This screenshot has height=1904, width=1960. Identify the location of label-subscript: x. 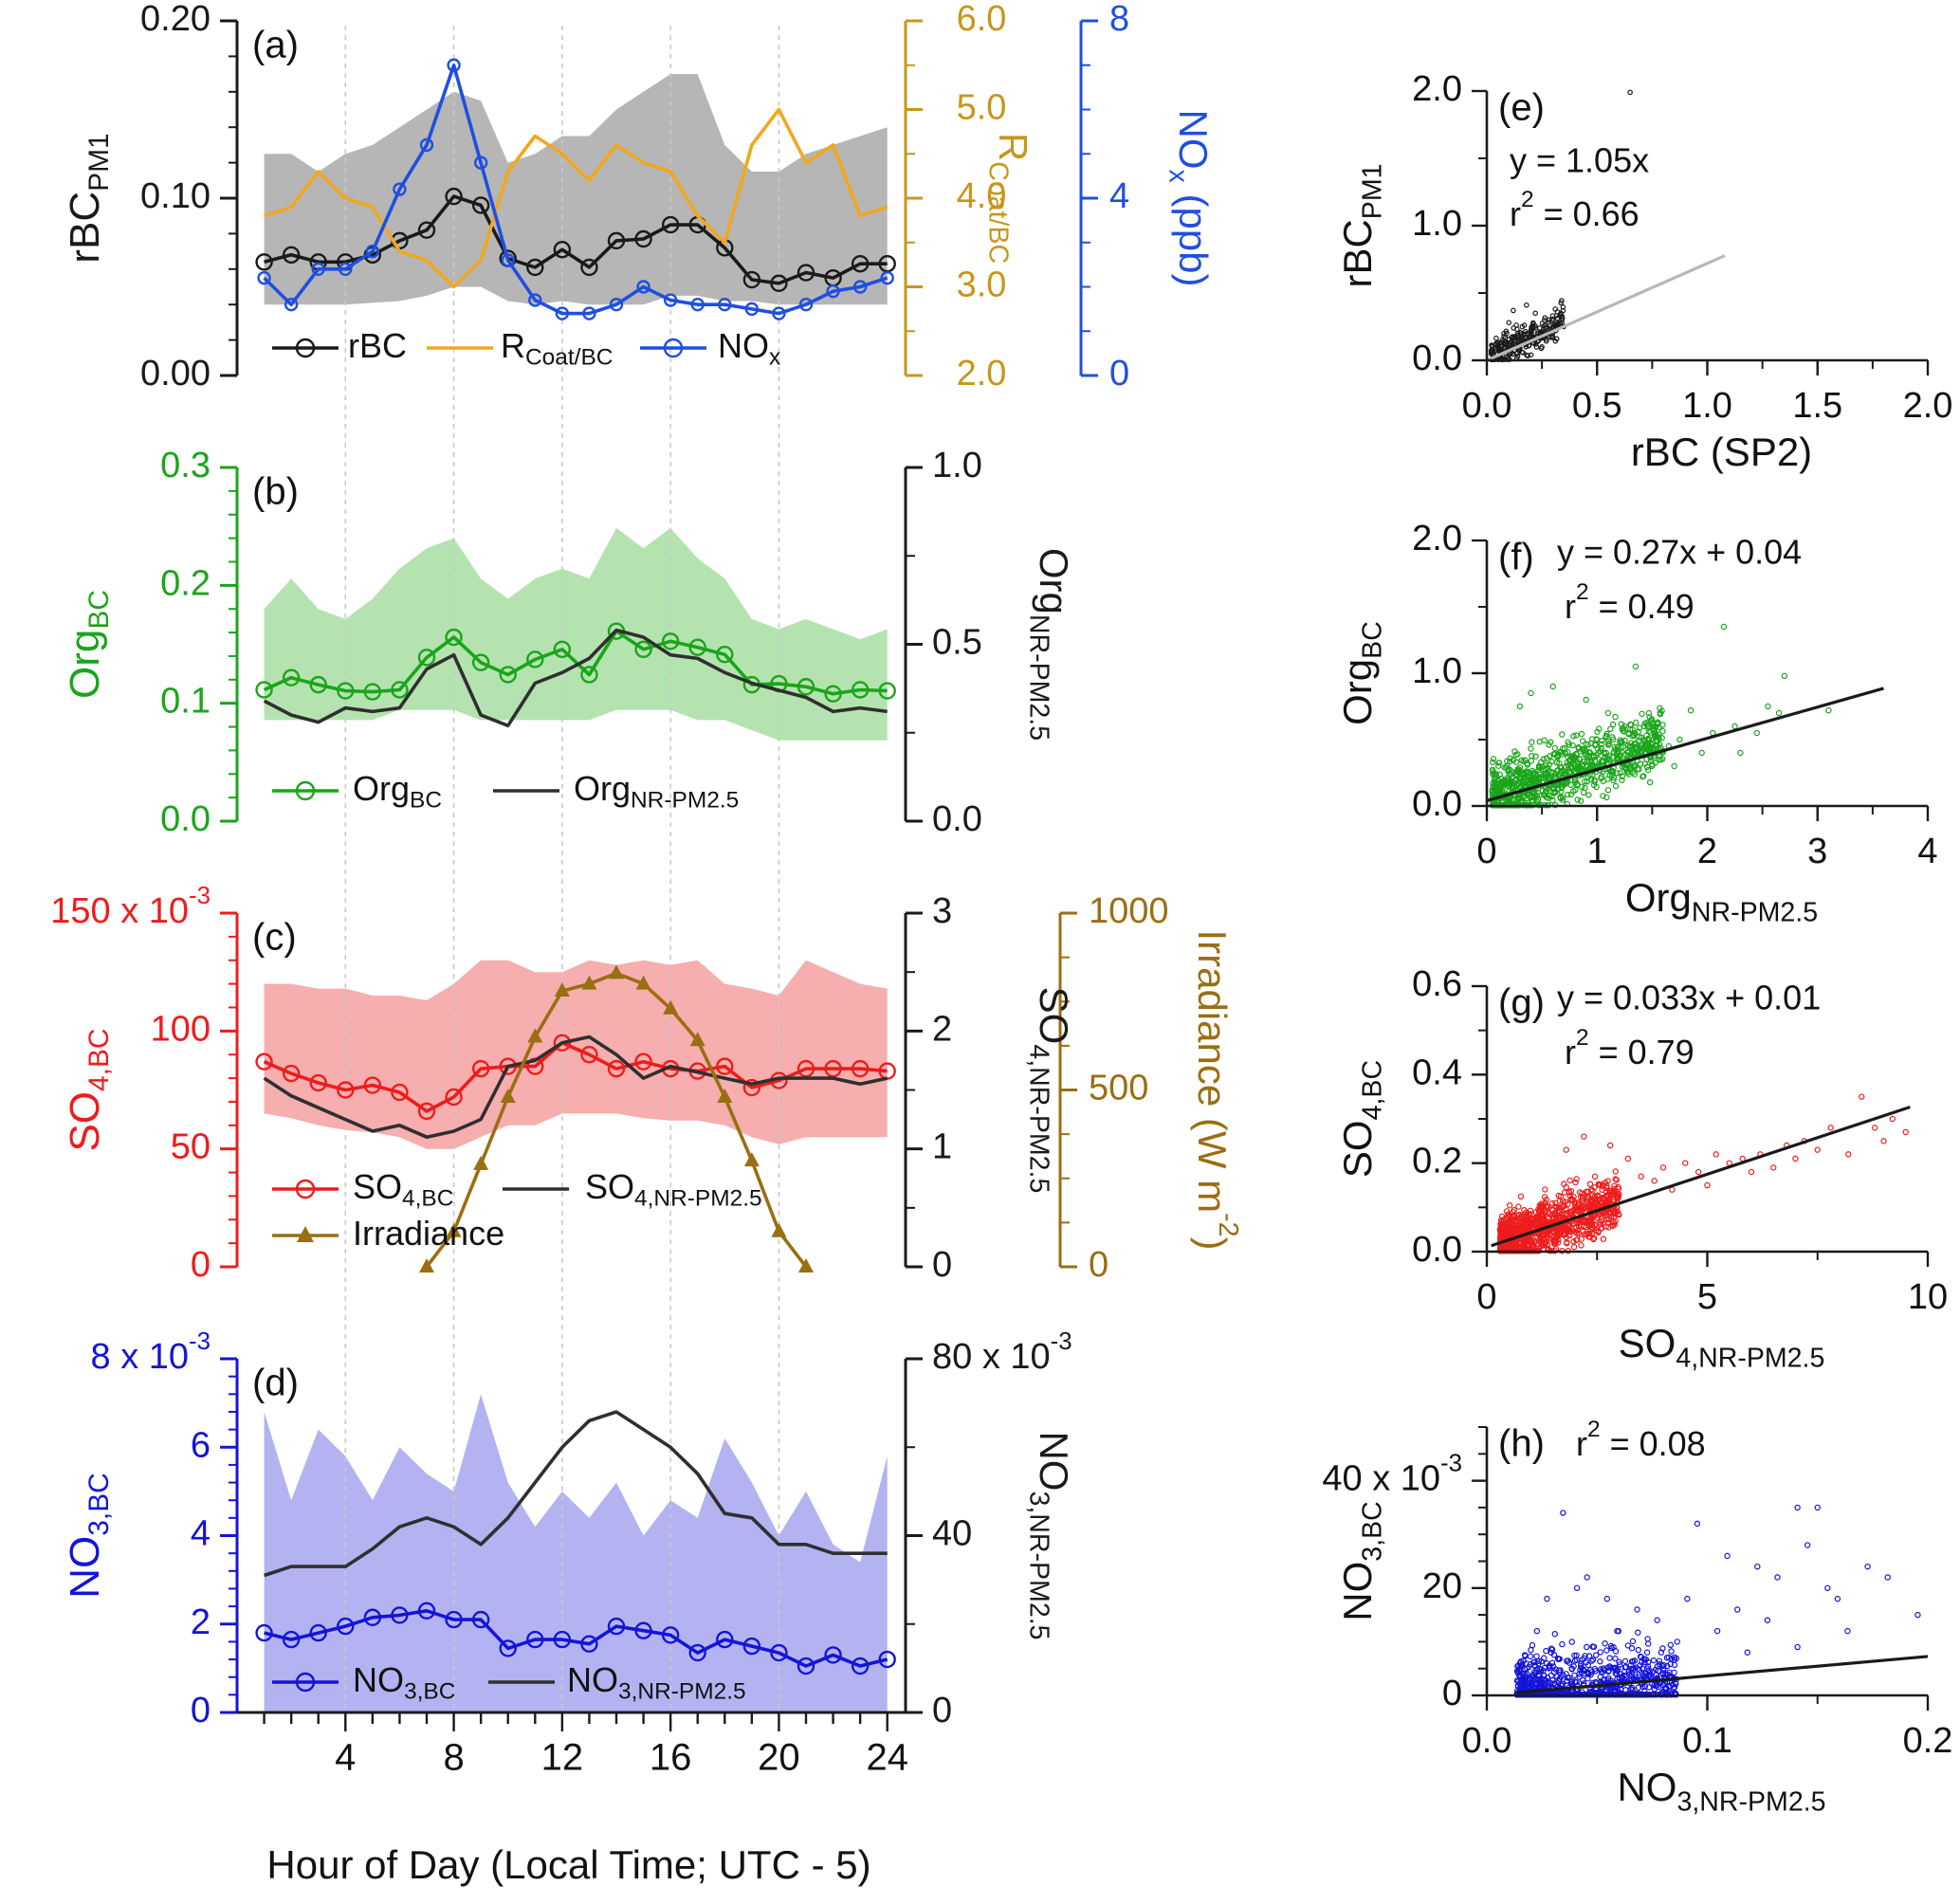
(774, 358).